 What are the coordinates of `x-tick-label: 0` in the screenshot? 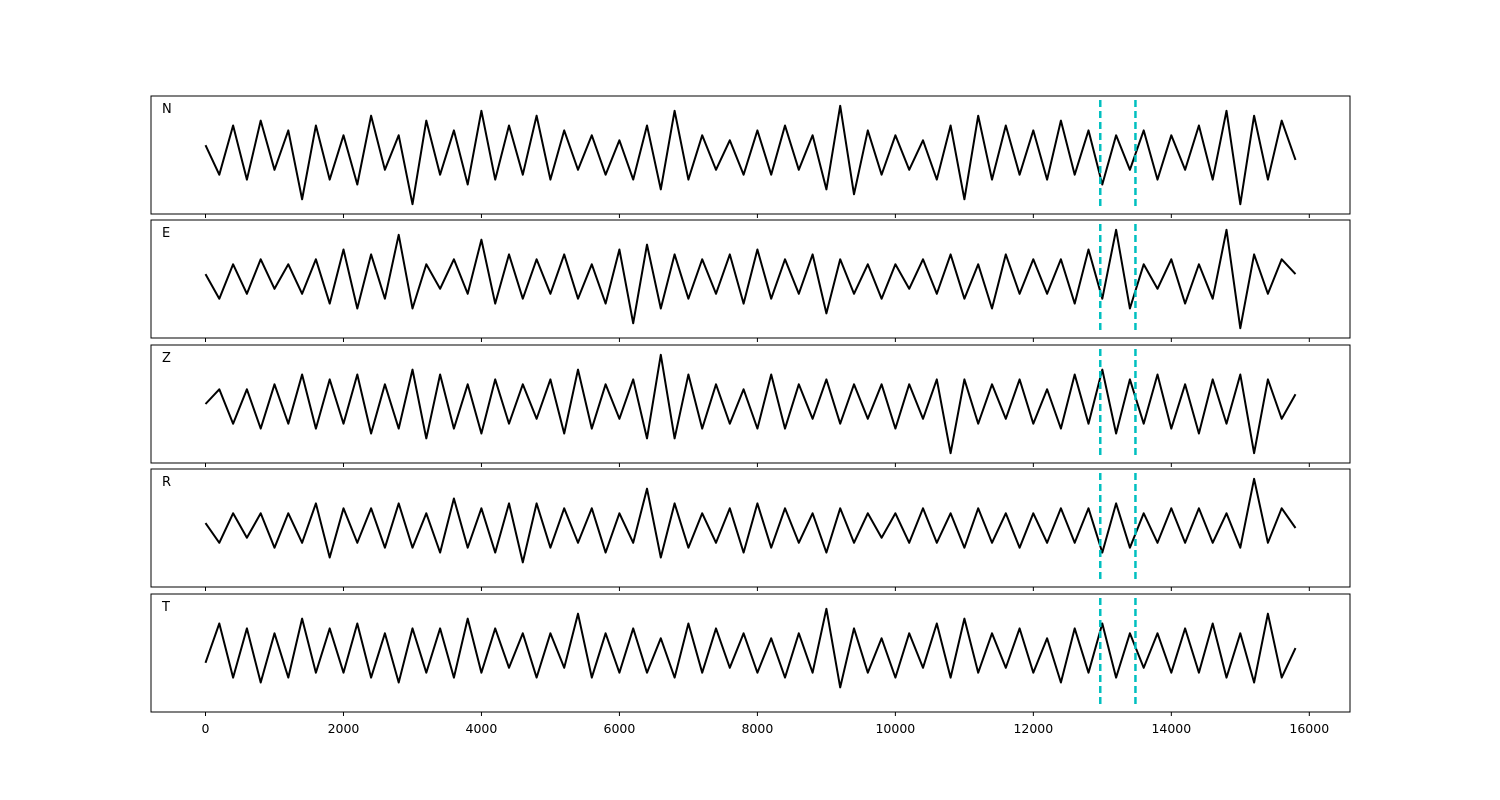 It's located at (206, 728).